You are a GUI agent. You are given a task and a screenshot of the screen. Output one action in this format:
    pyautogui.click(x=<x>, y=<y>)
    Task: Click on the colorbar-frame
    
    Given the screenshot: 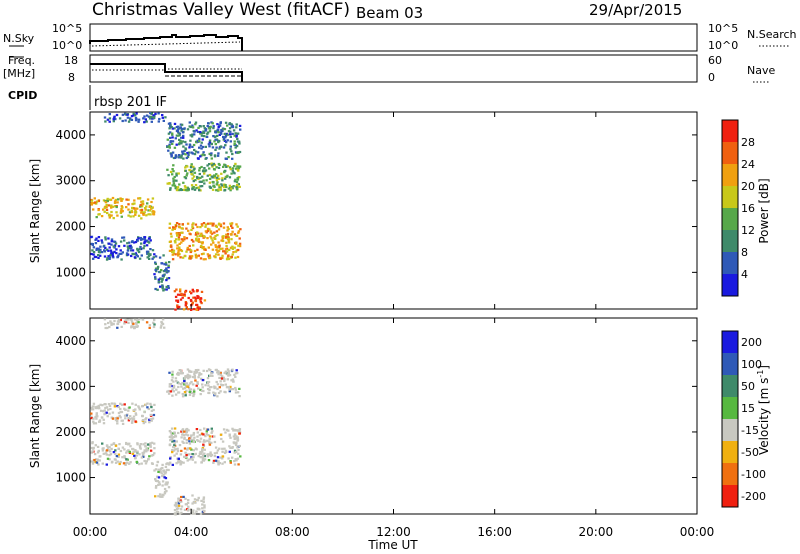 What is the action you would take?
    pyautogui.click(x=730, y=208)
    